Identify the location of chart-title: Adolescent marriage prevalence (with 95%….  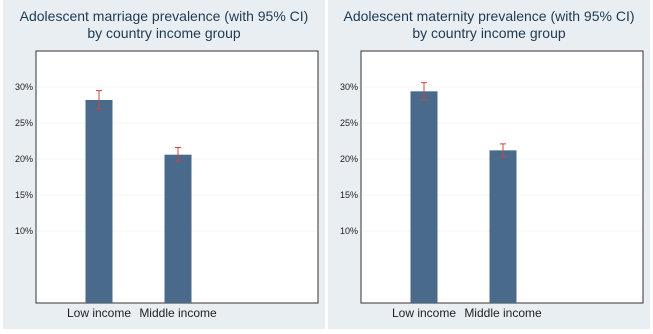
(164, 16).